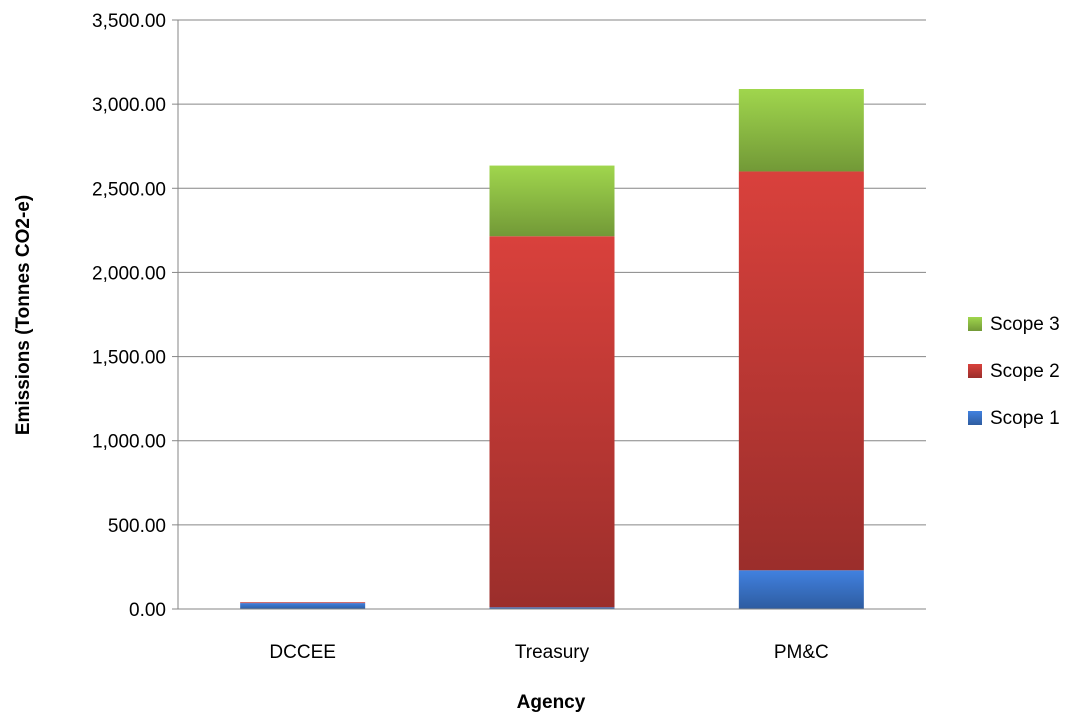  I want to click on legend-label: Scope 3, so click(1025, 324).